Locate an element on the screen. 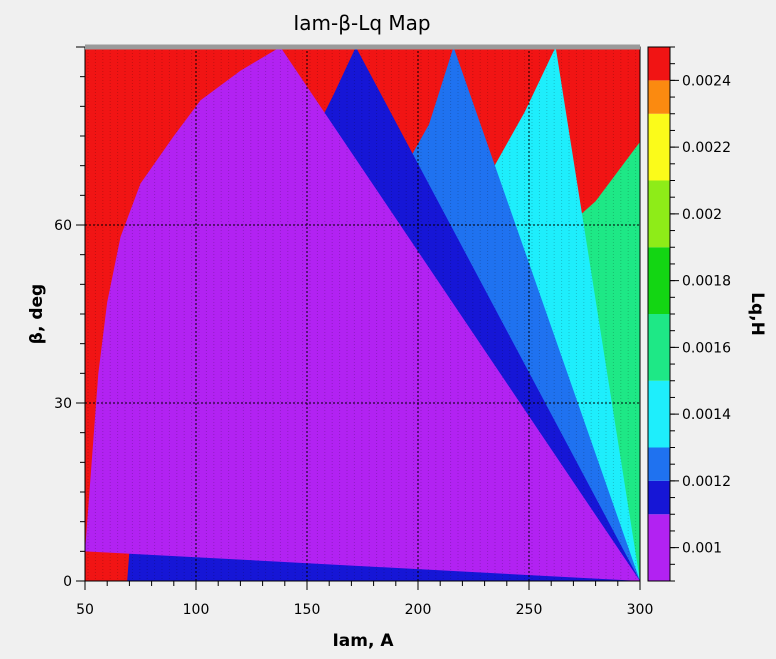  colorbar-tick-label: 0.002 is located at coordinates (702, 215).